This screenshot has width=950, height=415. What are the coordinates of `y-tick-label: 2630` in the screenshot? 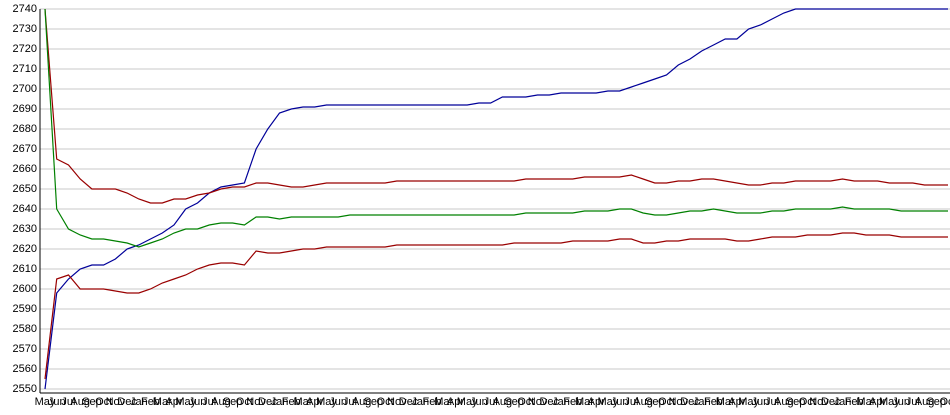 It's located at (25, 229).